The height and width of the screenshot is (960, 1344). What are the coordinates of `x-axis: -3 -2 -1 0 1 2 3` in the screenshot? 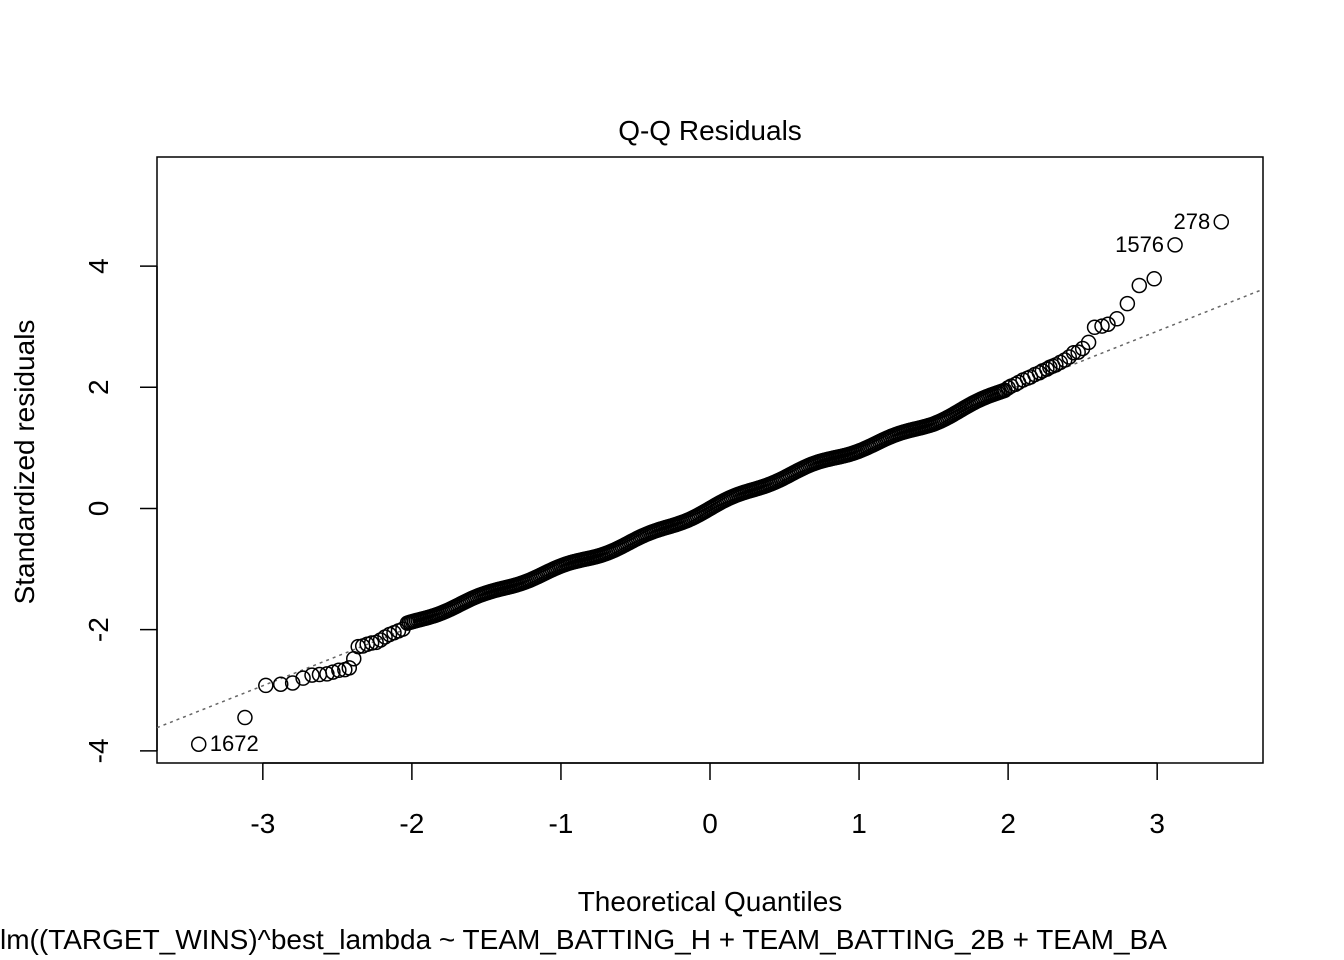 It's located at (707, 800).